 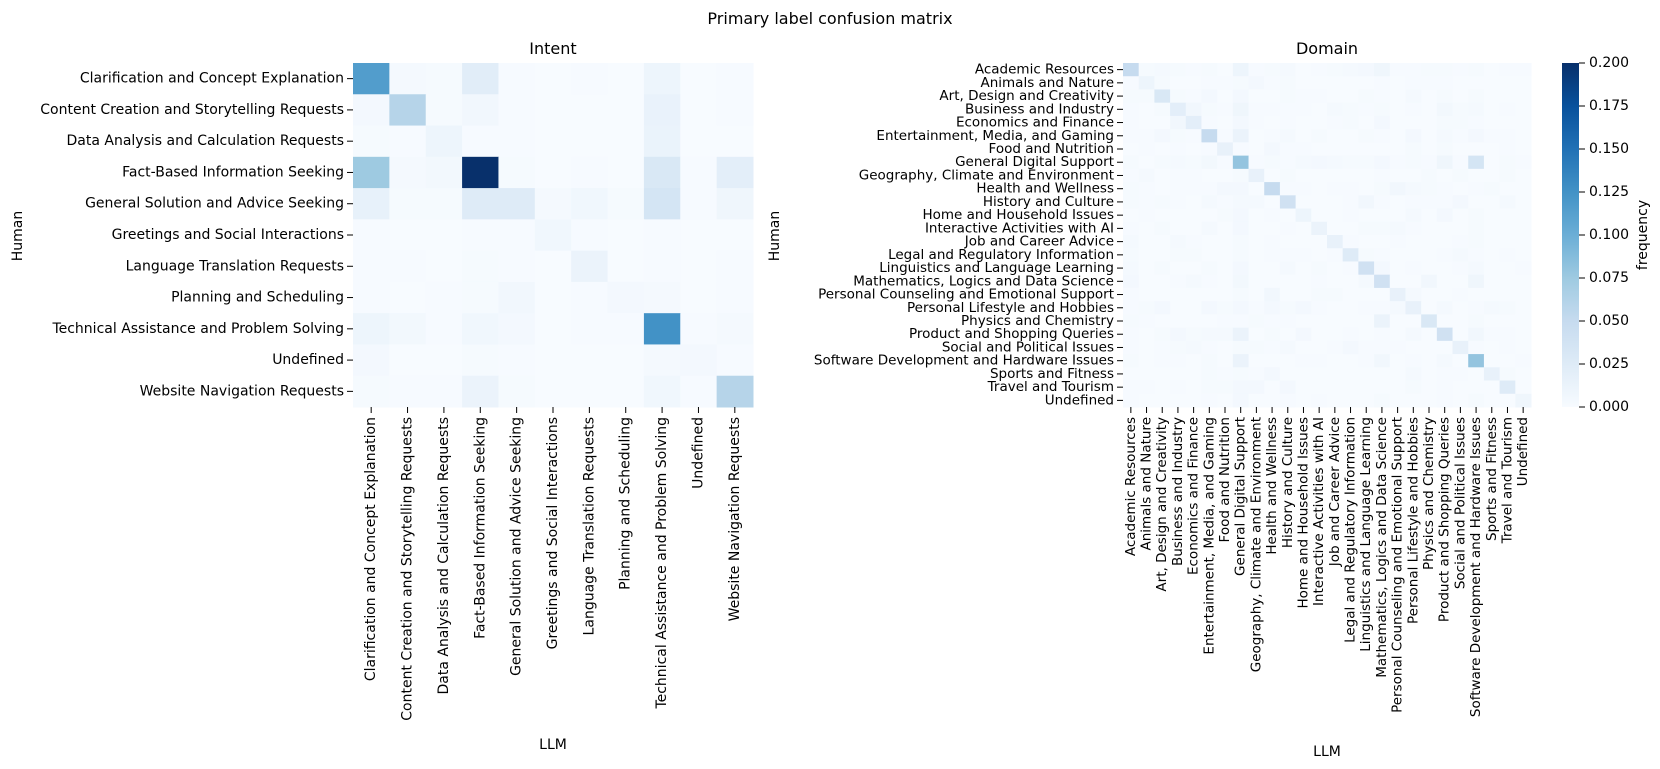 What do you see at coordinates (1256, 109) in the screenshot?
I see `domain-cell-r3-c8` at bounding box center [1256, 109].